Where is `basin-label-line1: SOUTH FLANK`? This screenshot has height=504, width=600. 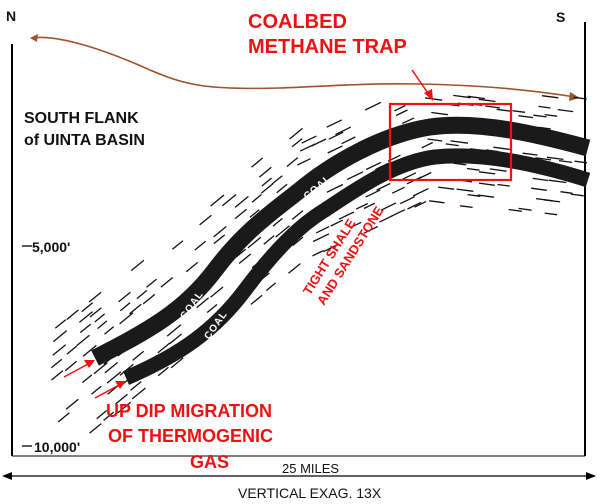
basin-label-line1: SOUTH FLANK is located at coordinates (81, 118).